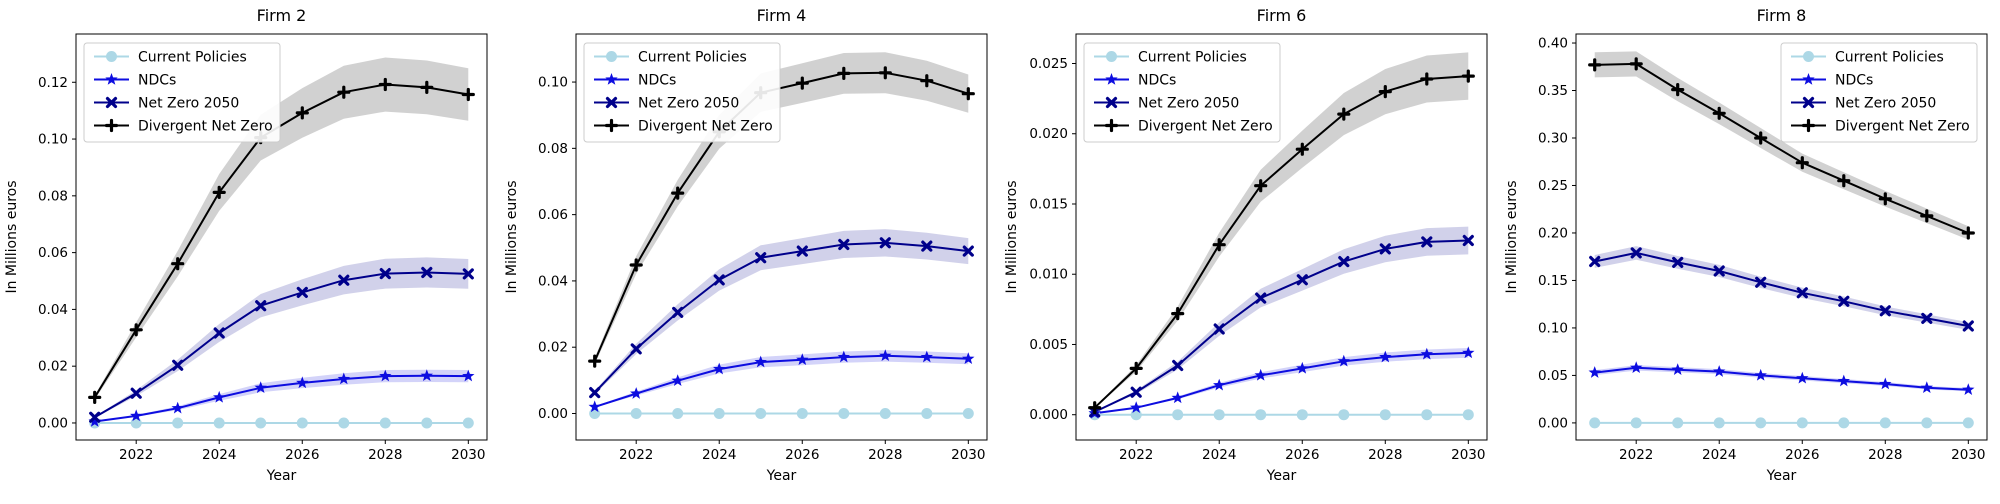  I want to click on y-tick-label: 0.02, so click(53, 367).